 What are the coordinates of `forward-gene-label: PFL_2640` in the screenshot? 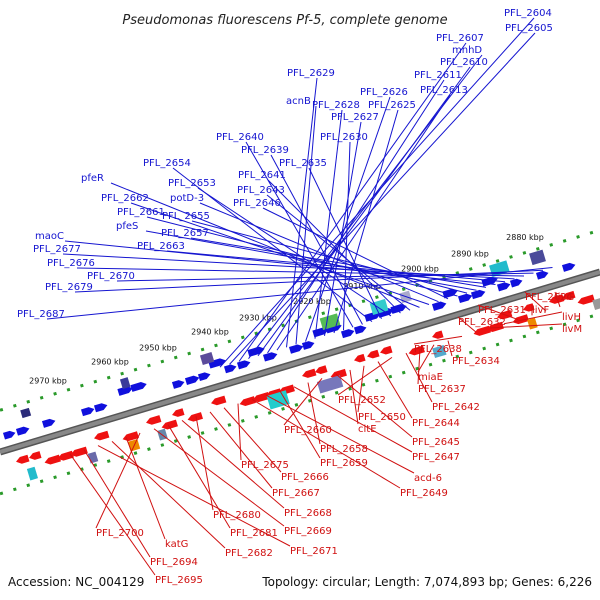 It's located at (240, 137).